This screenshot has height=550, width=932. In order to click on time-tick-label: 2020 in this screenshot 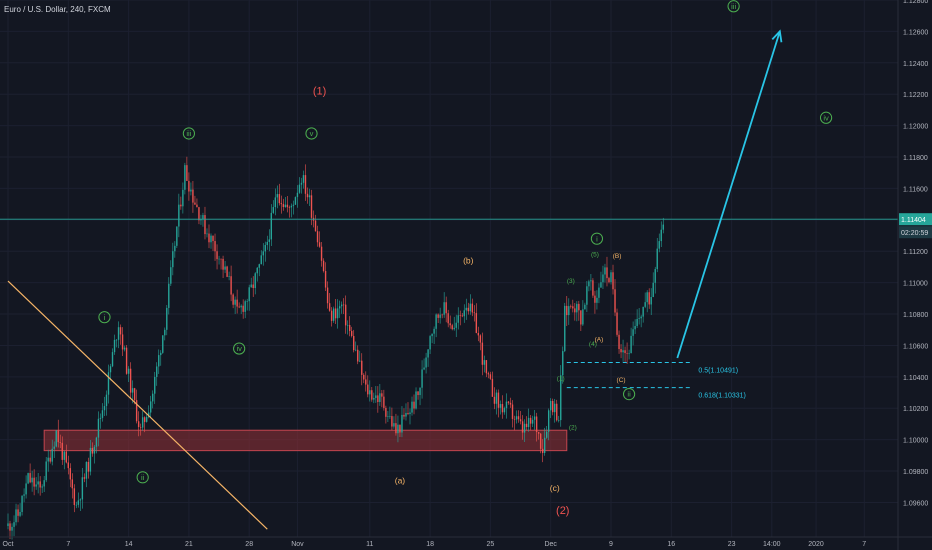, I will do `click(816, 544)`.